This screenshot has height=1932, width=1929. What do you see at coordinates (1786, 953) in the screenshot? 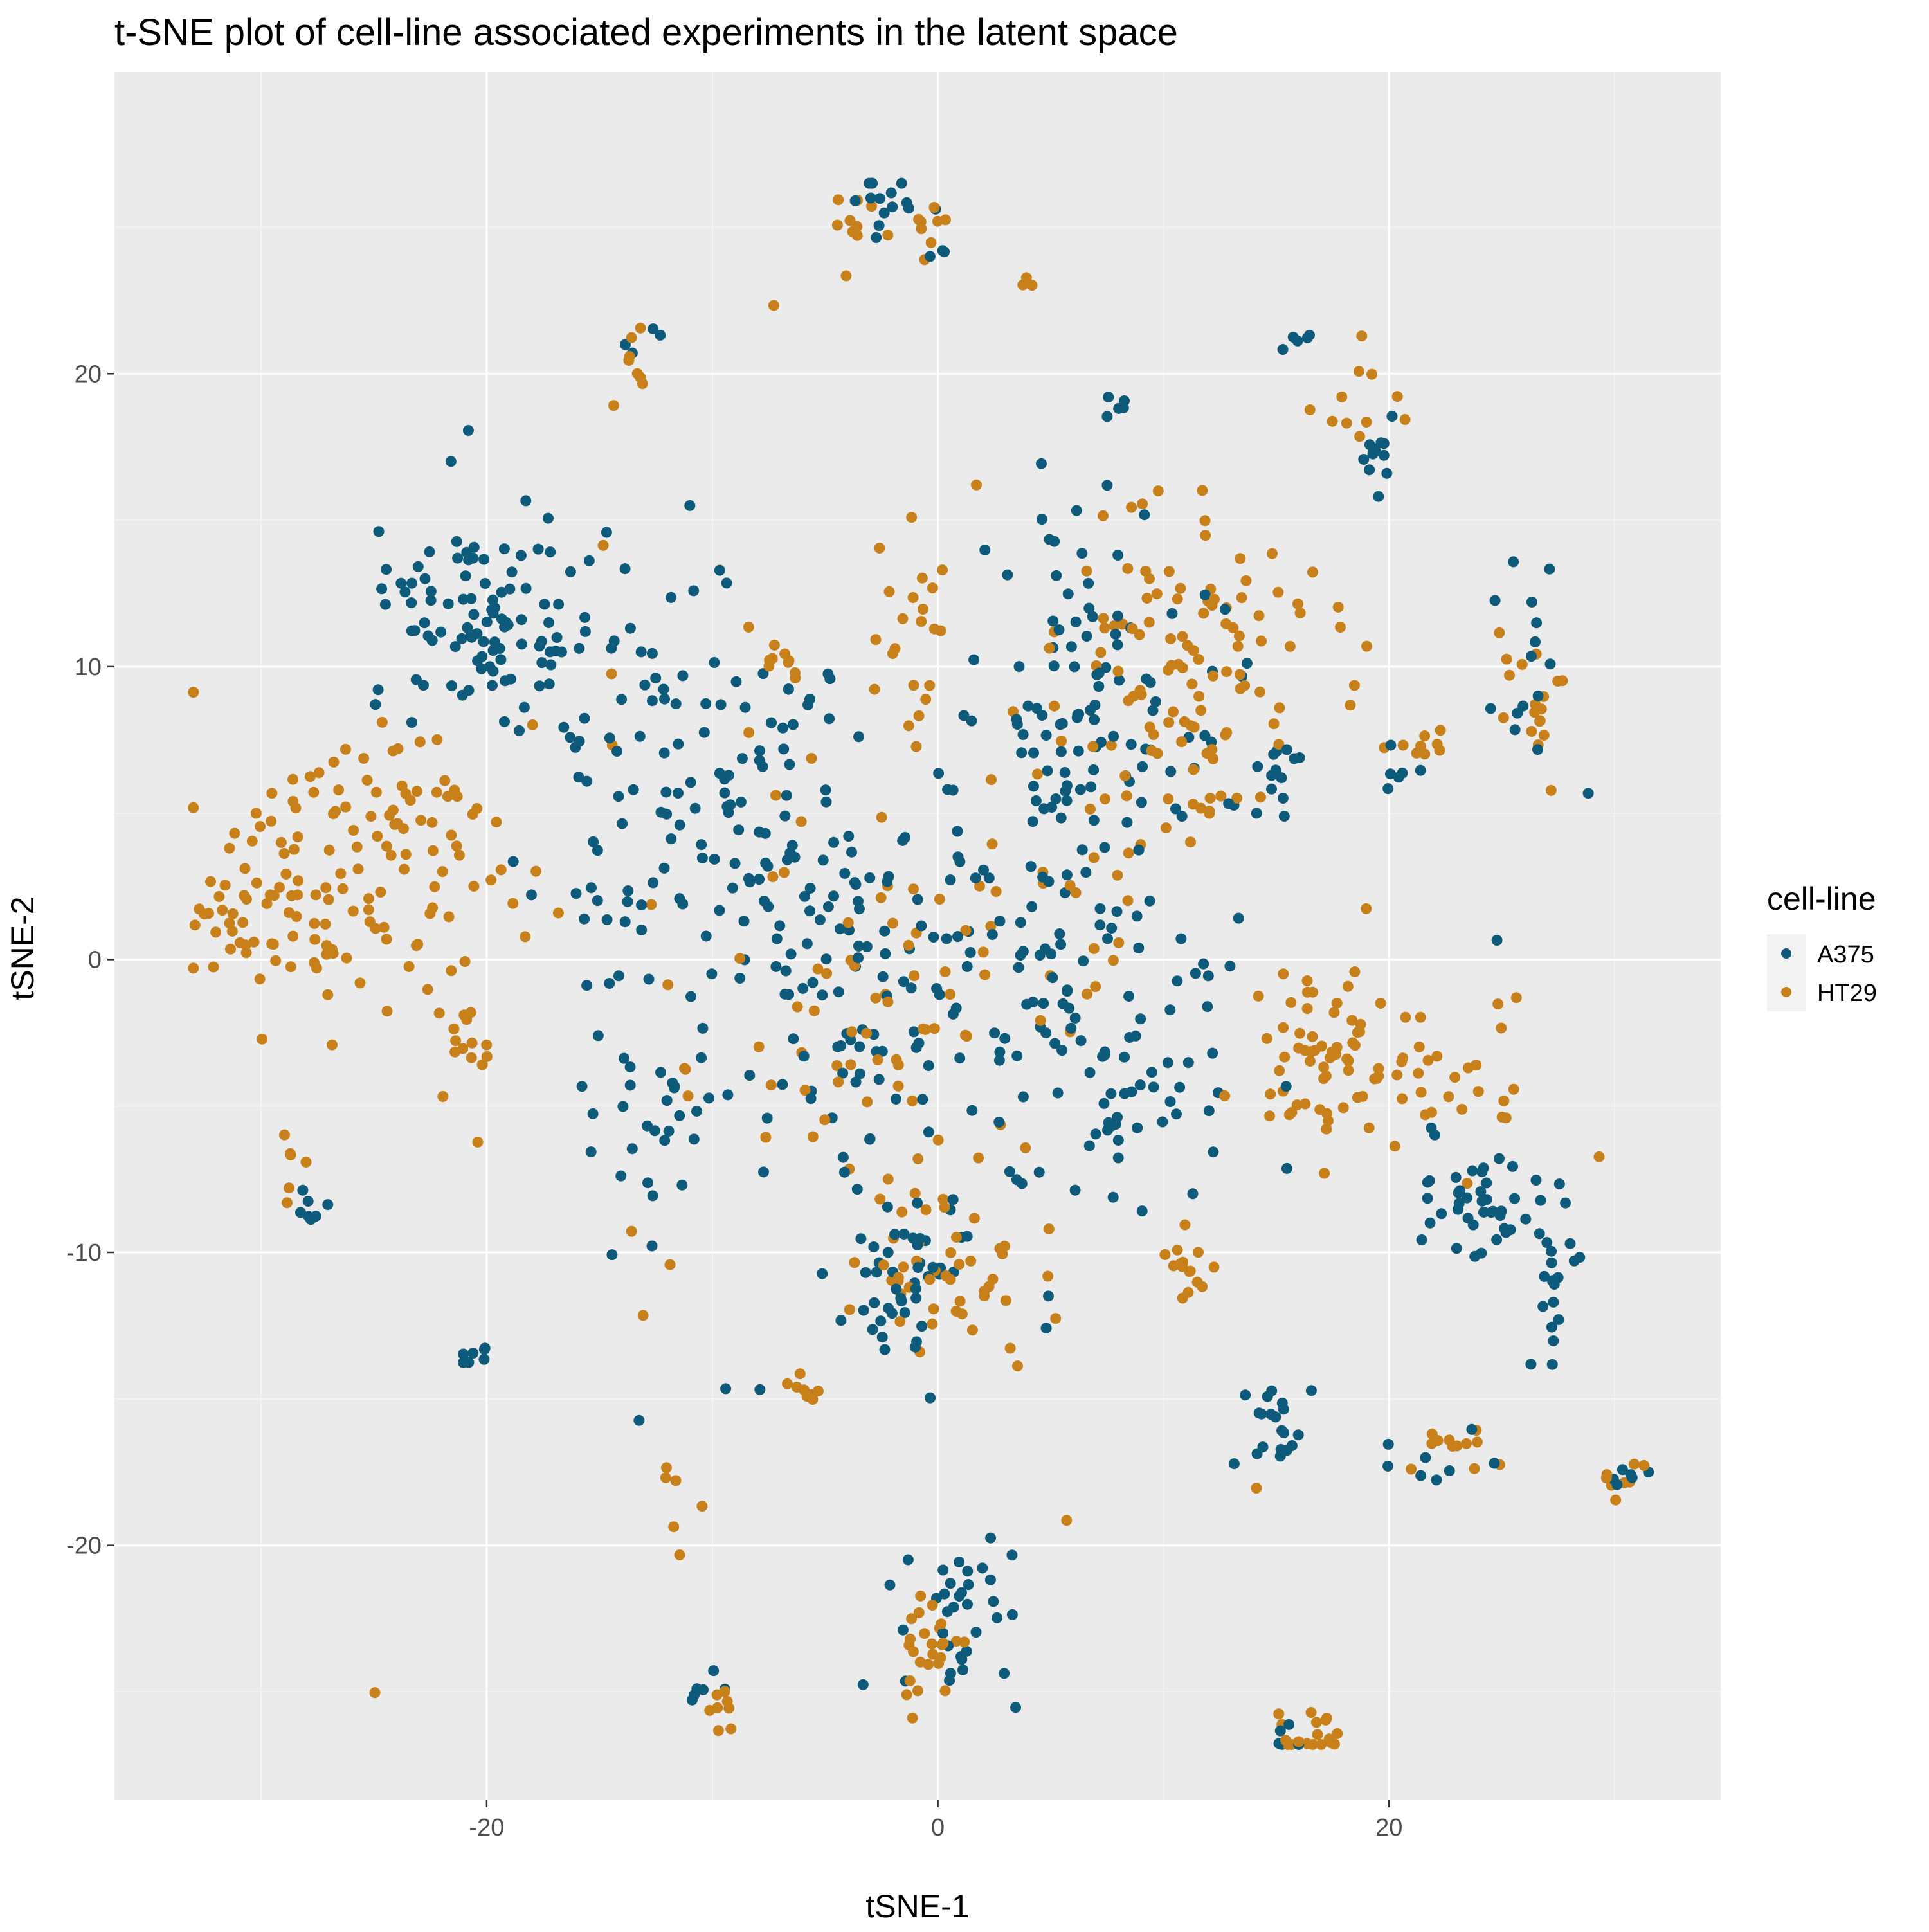
I see `legend-marker-a375` at bounding box center [1786, 953].